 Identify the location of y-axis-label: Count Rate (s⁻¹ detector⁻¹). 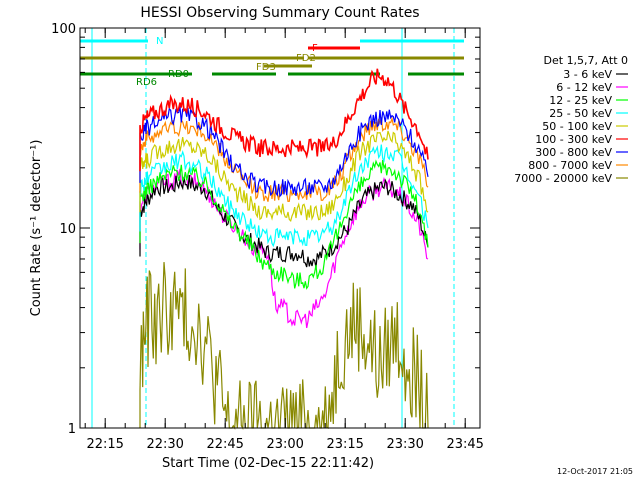
(36, 228).